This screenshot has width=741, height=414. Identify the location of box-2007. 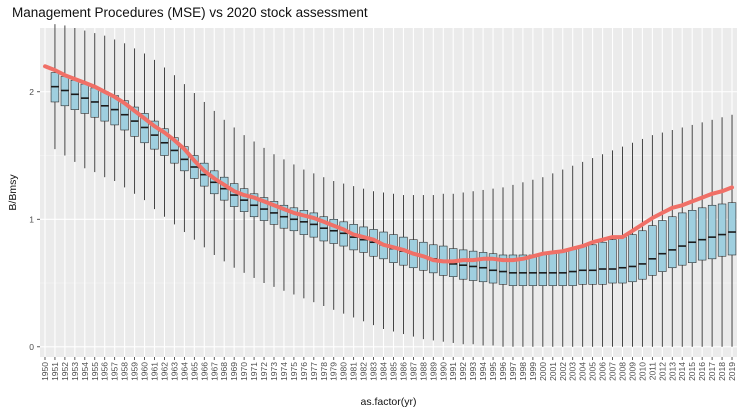
(612, 248).